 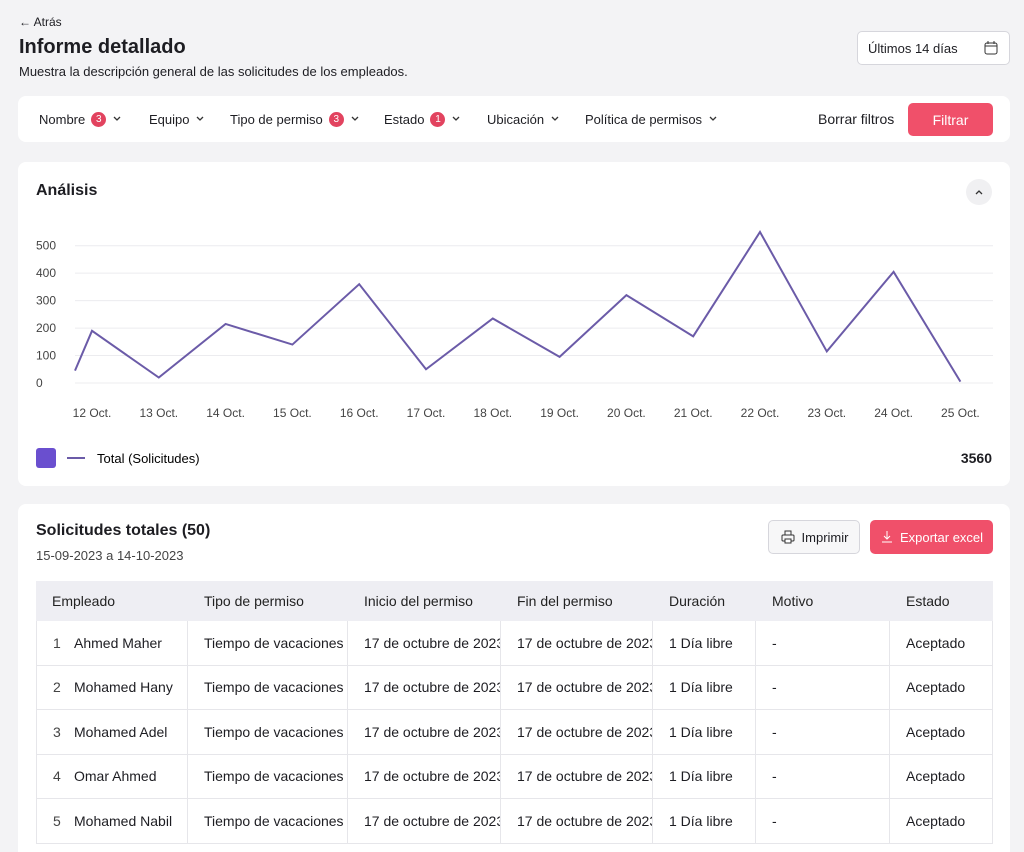 What do you see at coordinates (112, 601) in the screenshot?
I see `column-header: Empleado` at bounding box center [112, 601].